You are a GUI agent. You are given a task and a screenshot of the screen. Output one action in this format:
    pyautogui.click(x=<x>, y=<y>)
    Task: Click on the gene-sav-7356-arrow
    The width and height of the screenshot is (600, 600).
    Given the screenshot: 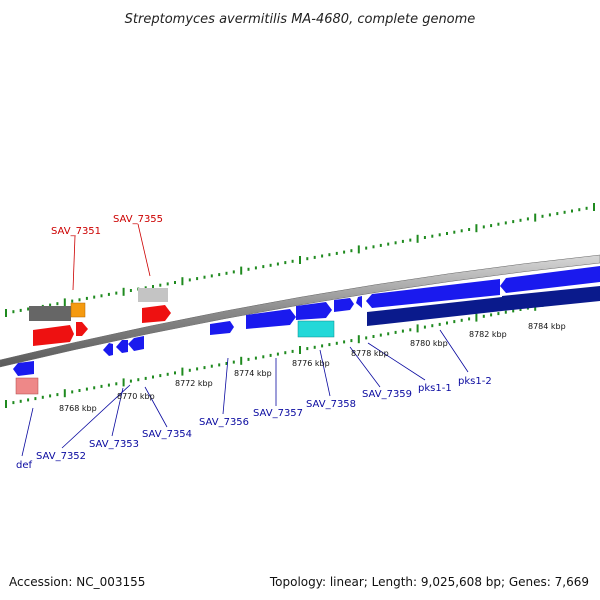 What is the action you would take?
    pyautogui.click(x=222, y=328)
    